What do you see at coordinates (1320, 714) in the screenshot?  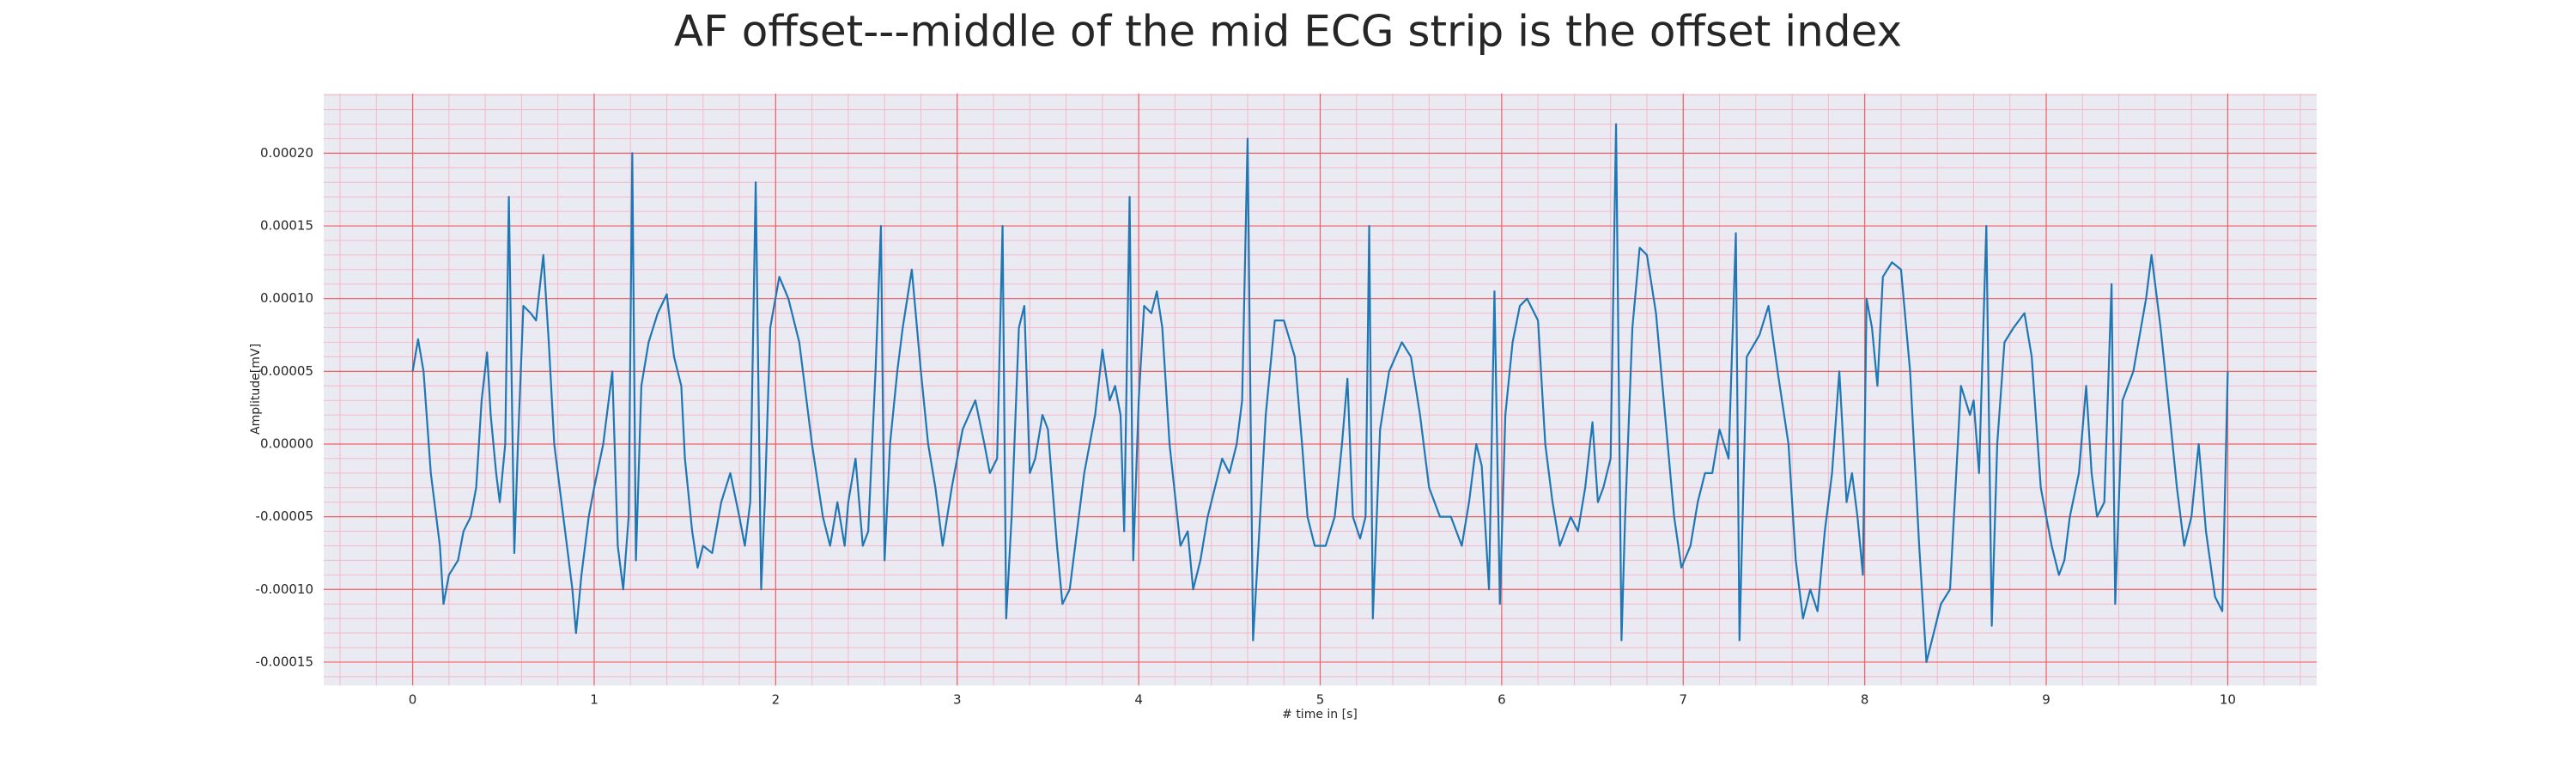 I see `x-axis-label: # time in [s]` at bounding box center [1320, 714].